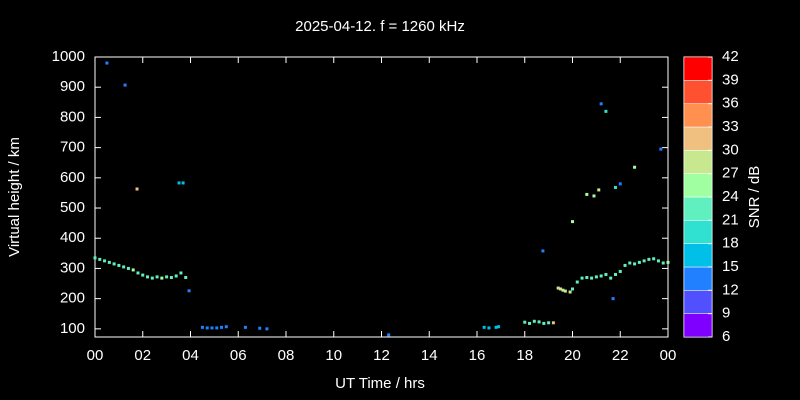  What do you see at coordinates (72, 237) in the screenshot?
I see `y-tick-label: 400` at bounding box center [72, 237].